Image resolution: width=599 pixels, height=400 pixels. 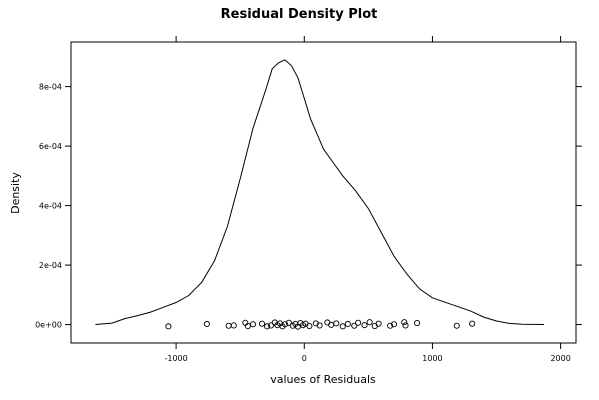 I want to click on residual-points-group, so click(x=320, y=324).